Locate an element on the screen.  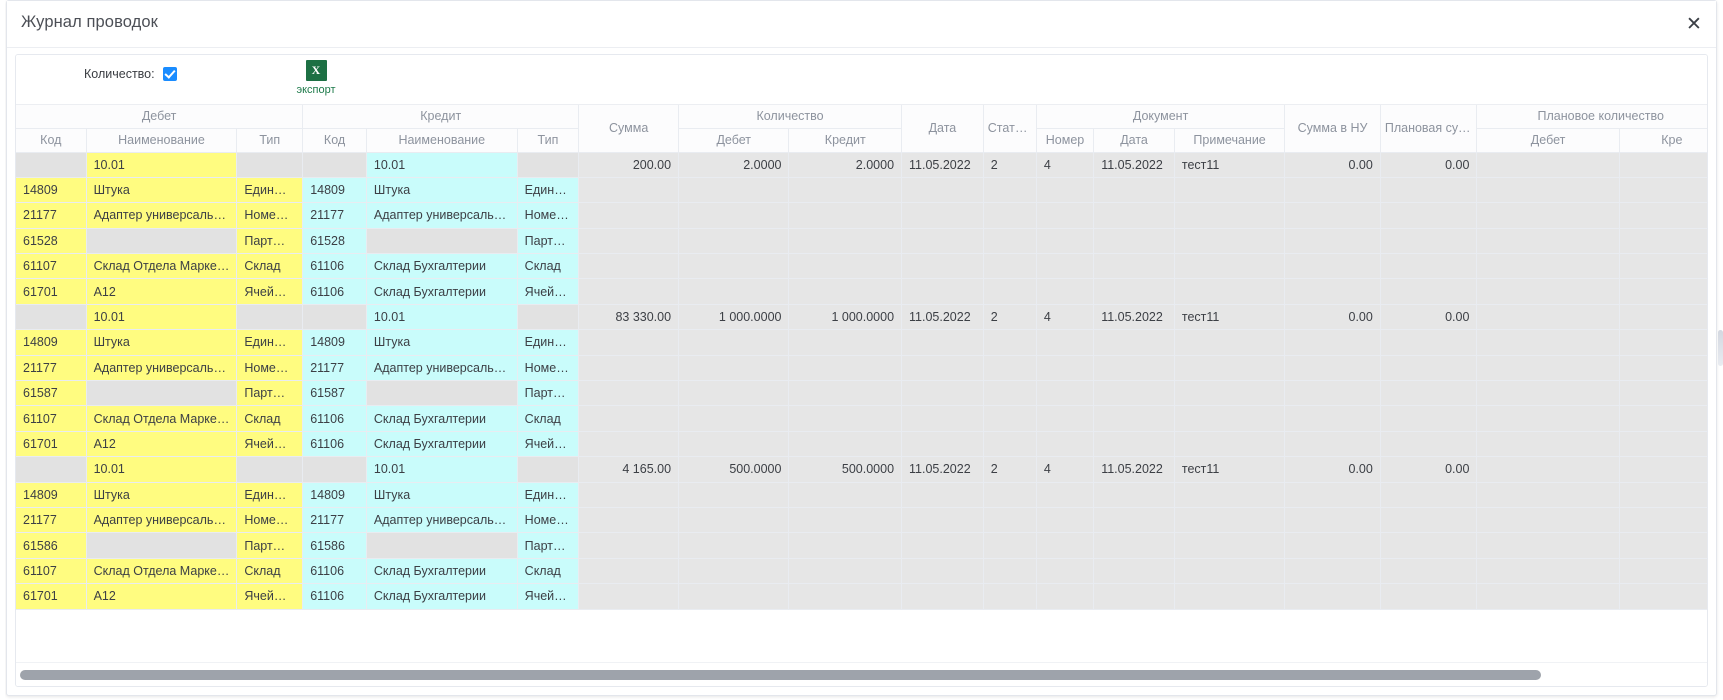
cell-deb_type: Склад is located at coordinates (270, 571).